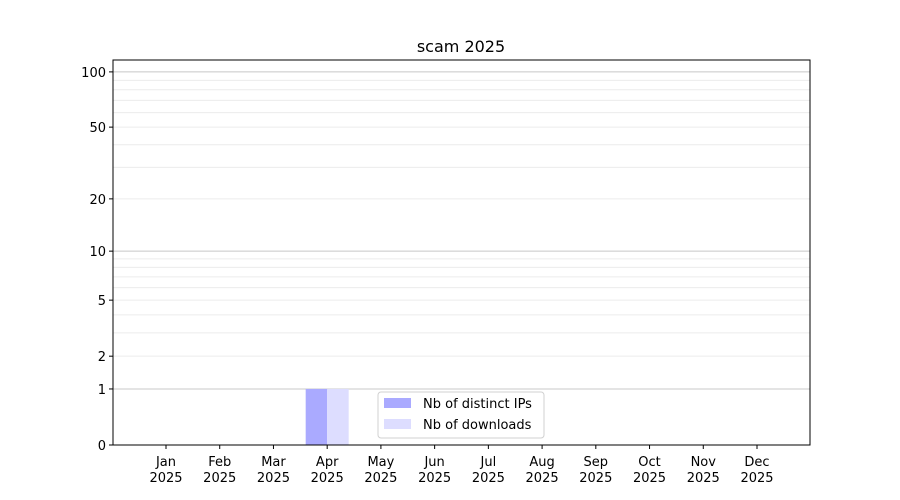  Describe the element at coordinates (97, 200) in the screenshot. I see `y-tick-label: 20` at that location.